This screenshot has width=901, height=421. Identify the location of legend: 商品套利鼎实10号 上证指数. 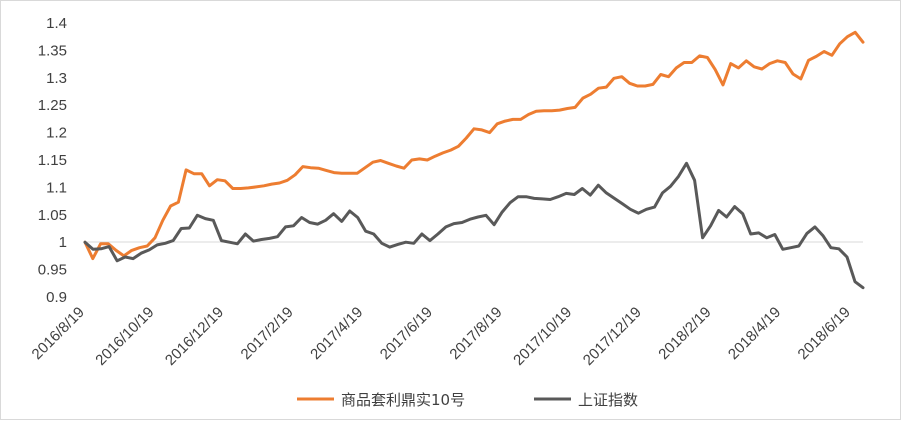
(467, 400).